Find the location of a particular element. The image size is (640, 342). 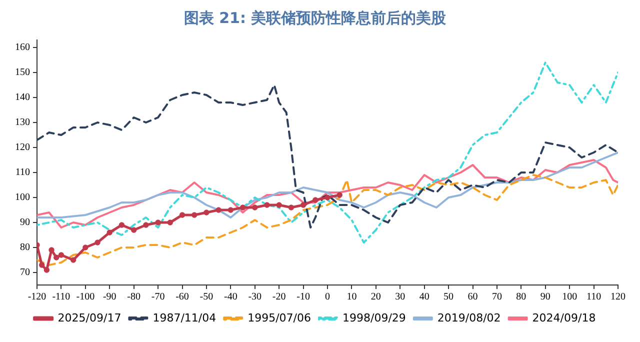

x-tick-label: 40 is located at coordinates (424, 297).